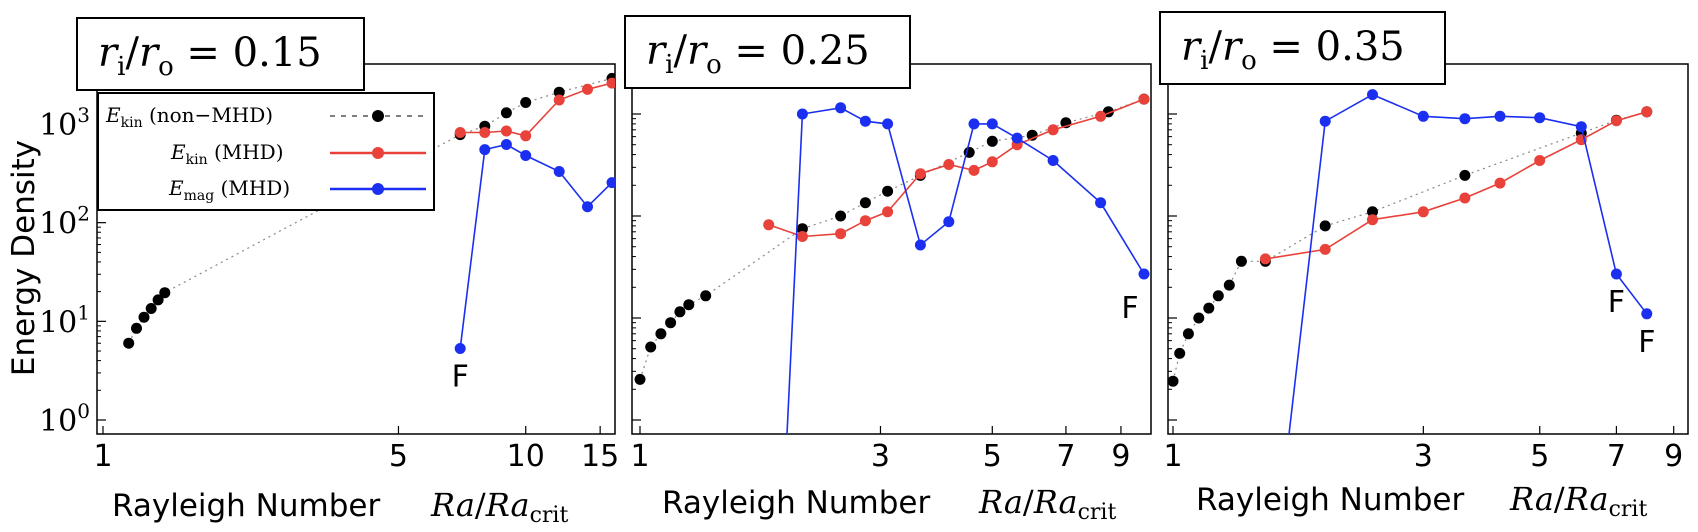 This screenshot has width=1698, height=532. I want to click on y-tick-label-3: 10³, so click(64, 123).